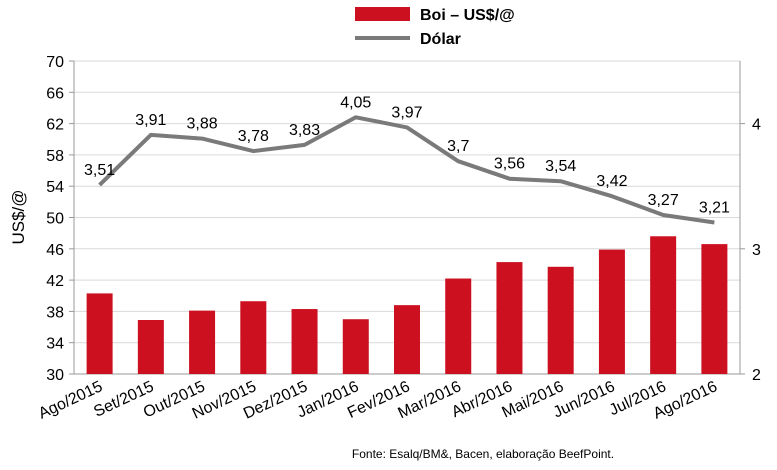 The height and width of the screenshot is (470, 777). Describe the element at coordinates (467, 15) in the screenshot. I see `legend-label-boi: Boi – US$/@` at that location.